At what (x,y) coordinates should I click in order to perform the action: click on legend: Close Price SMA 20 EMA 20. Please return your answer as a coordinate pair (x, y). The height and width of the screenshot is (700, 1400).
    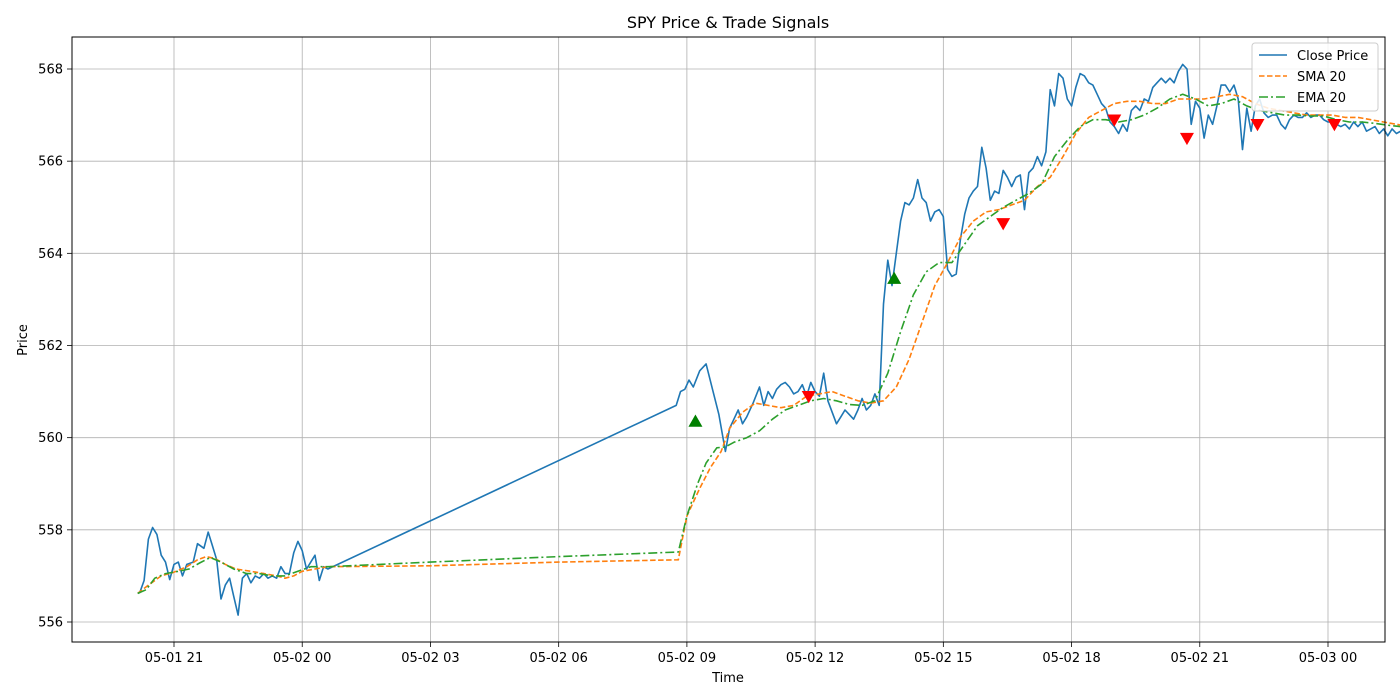
    Looking at the image, I should click on (1315, 77).